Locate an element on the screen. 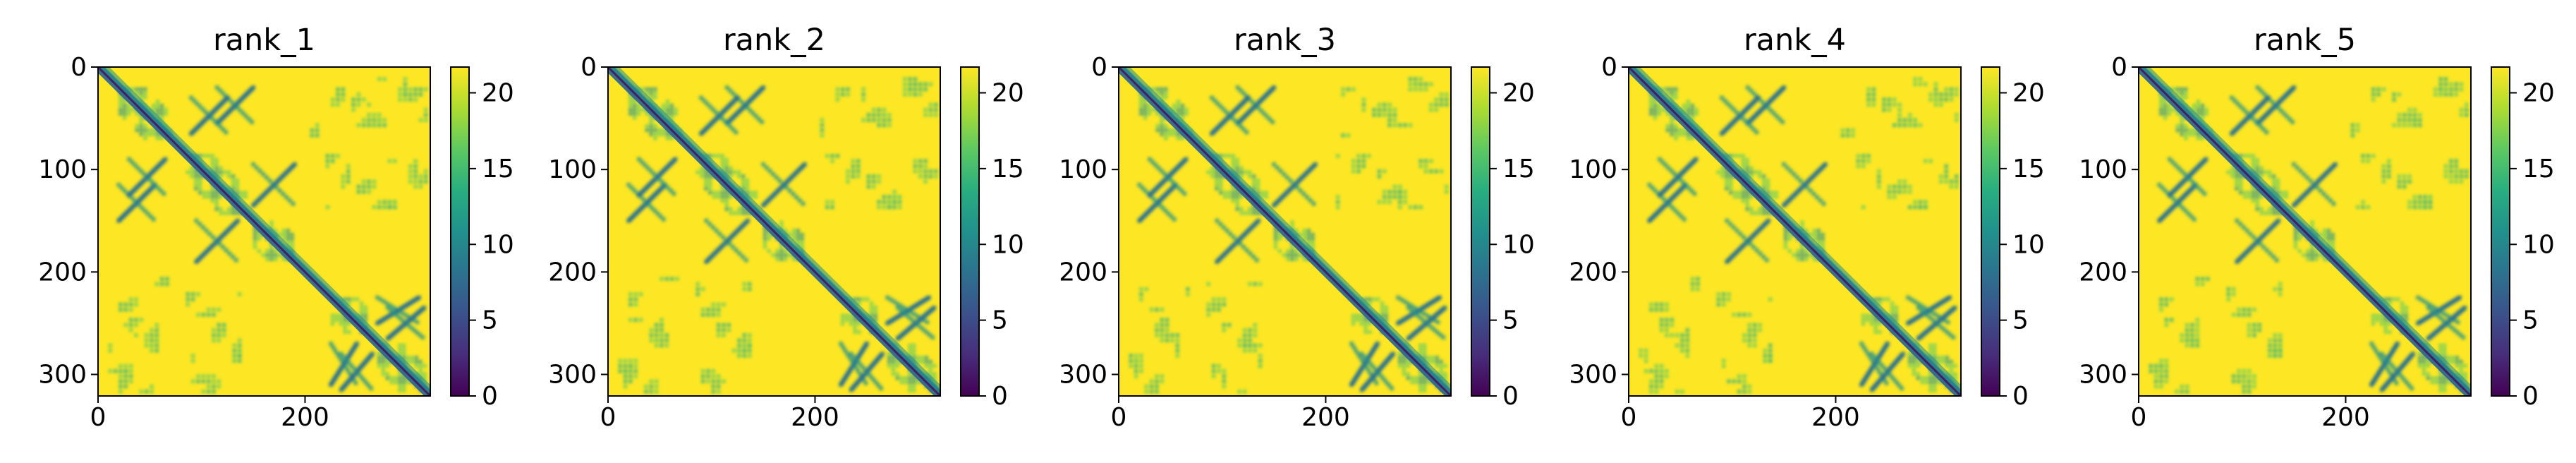  y-tick-label: 300 is located at coordinates (1083, 375).